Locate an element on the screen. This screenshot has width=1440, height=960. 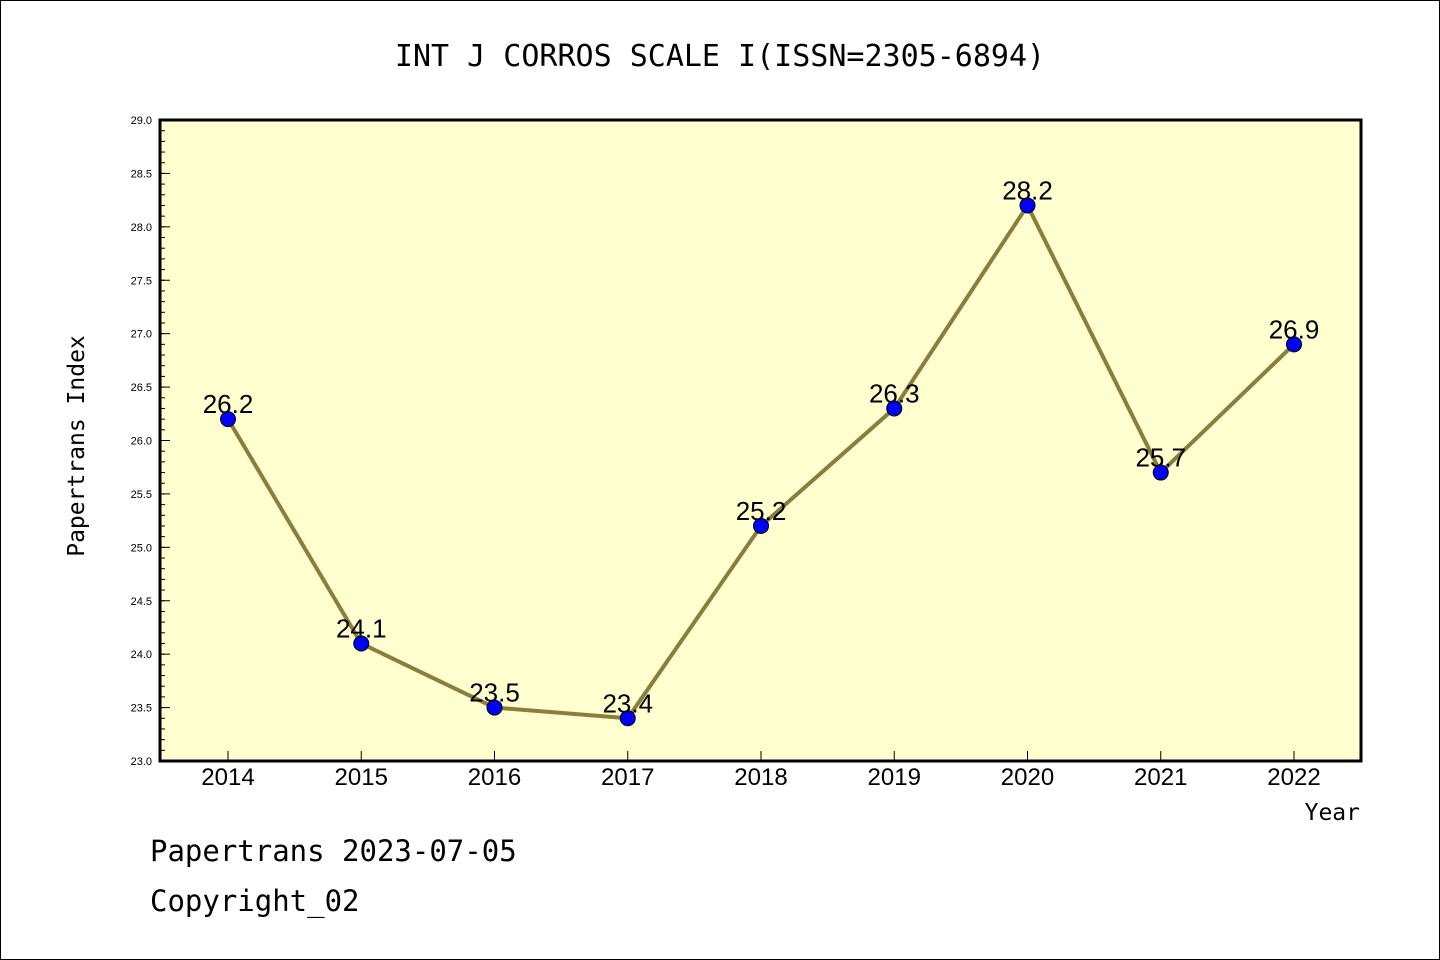
y-tick-label: 23.0 is located at coordinates (141, 762).